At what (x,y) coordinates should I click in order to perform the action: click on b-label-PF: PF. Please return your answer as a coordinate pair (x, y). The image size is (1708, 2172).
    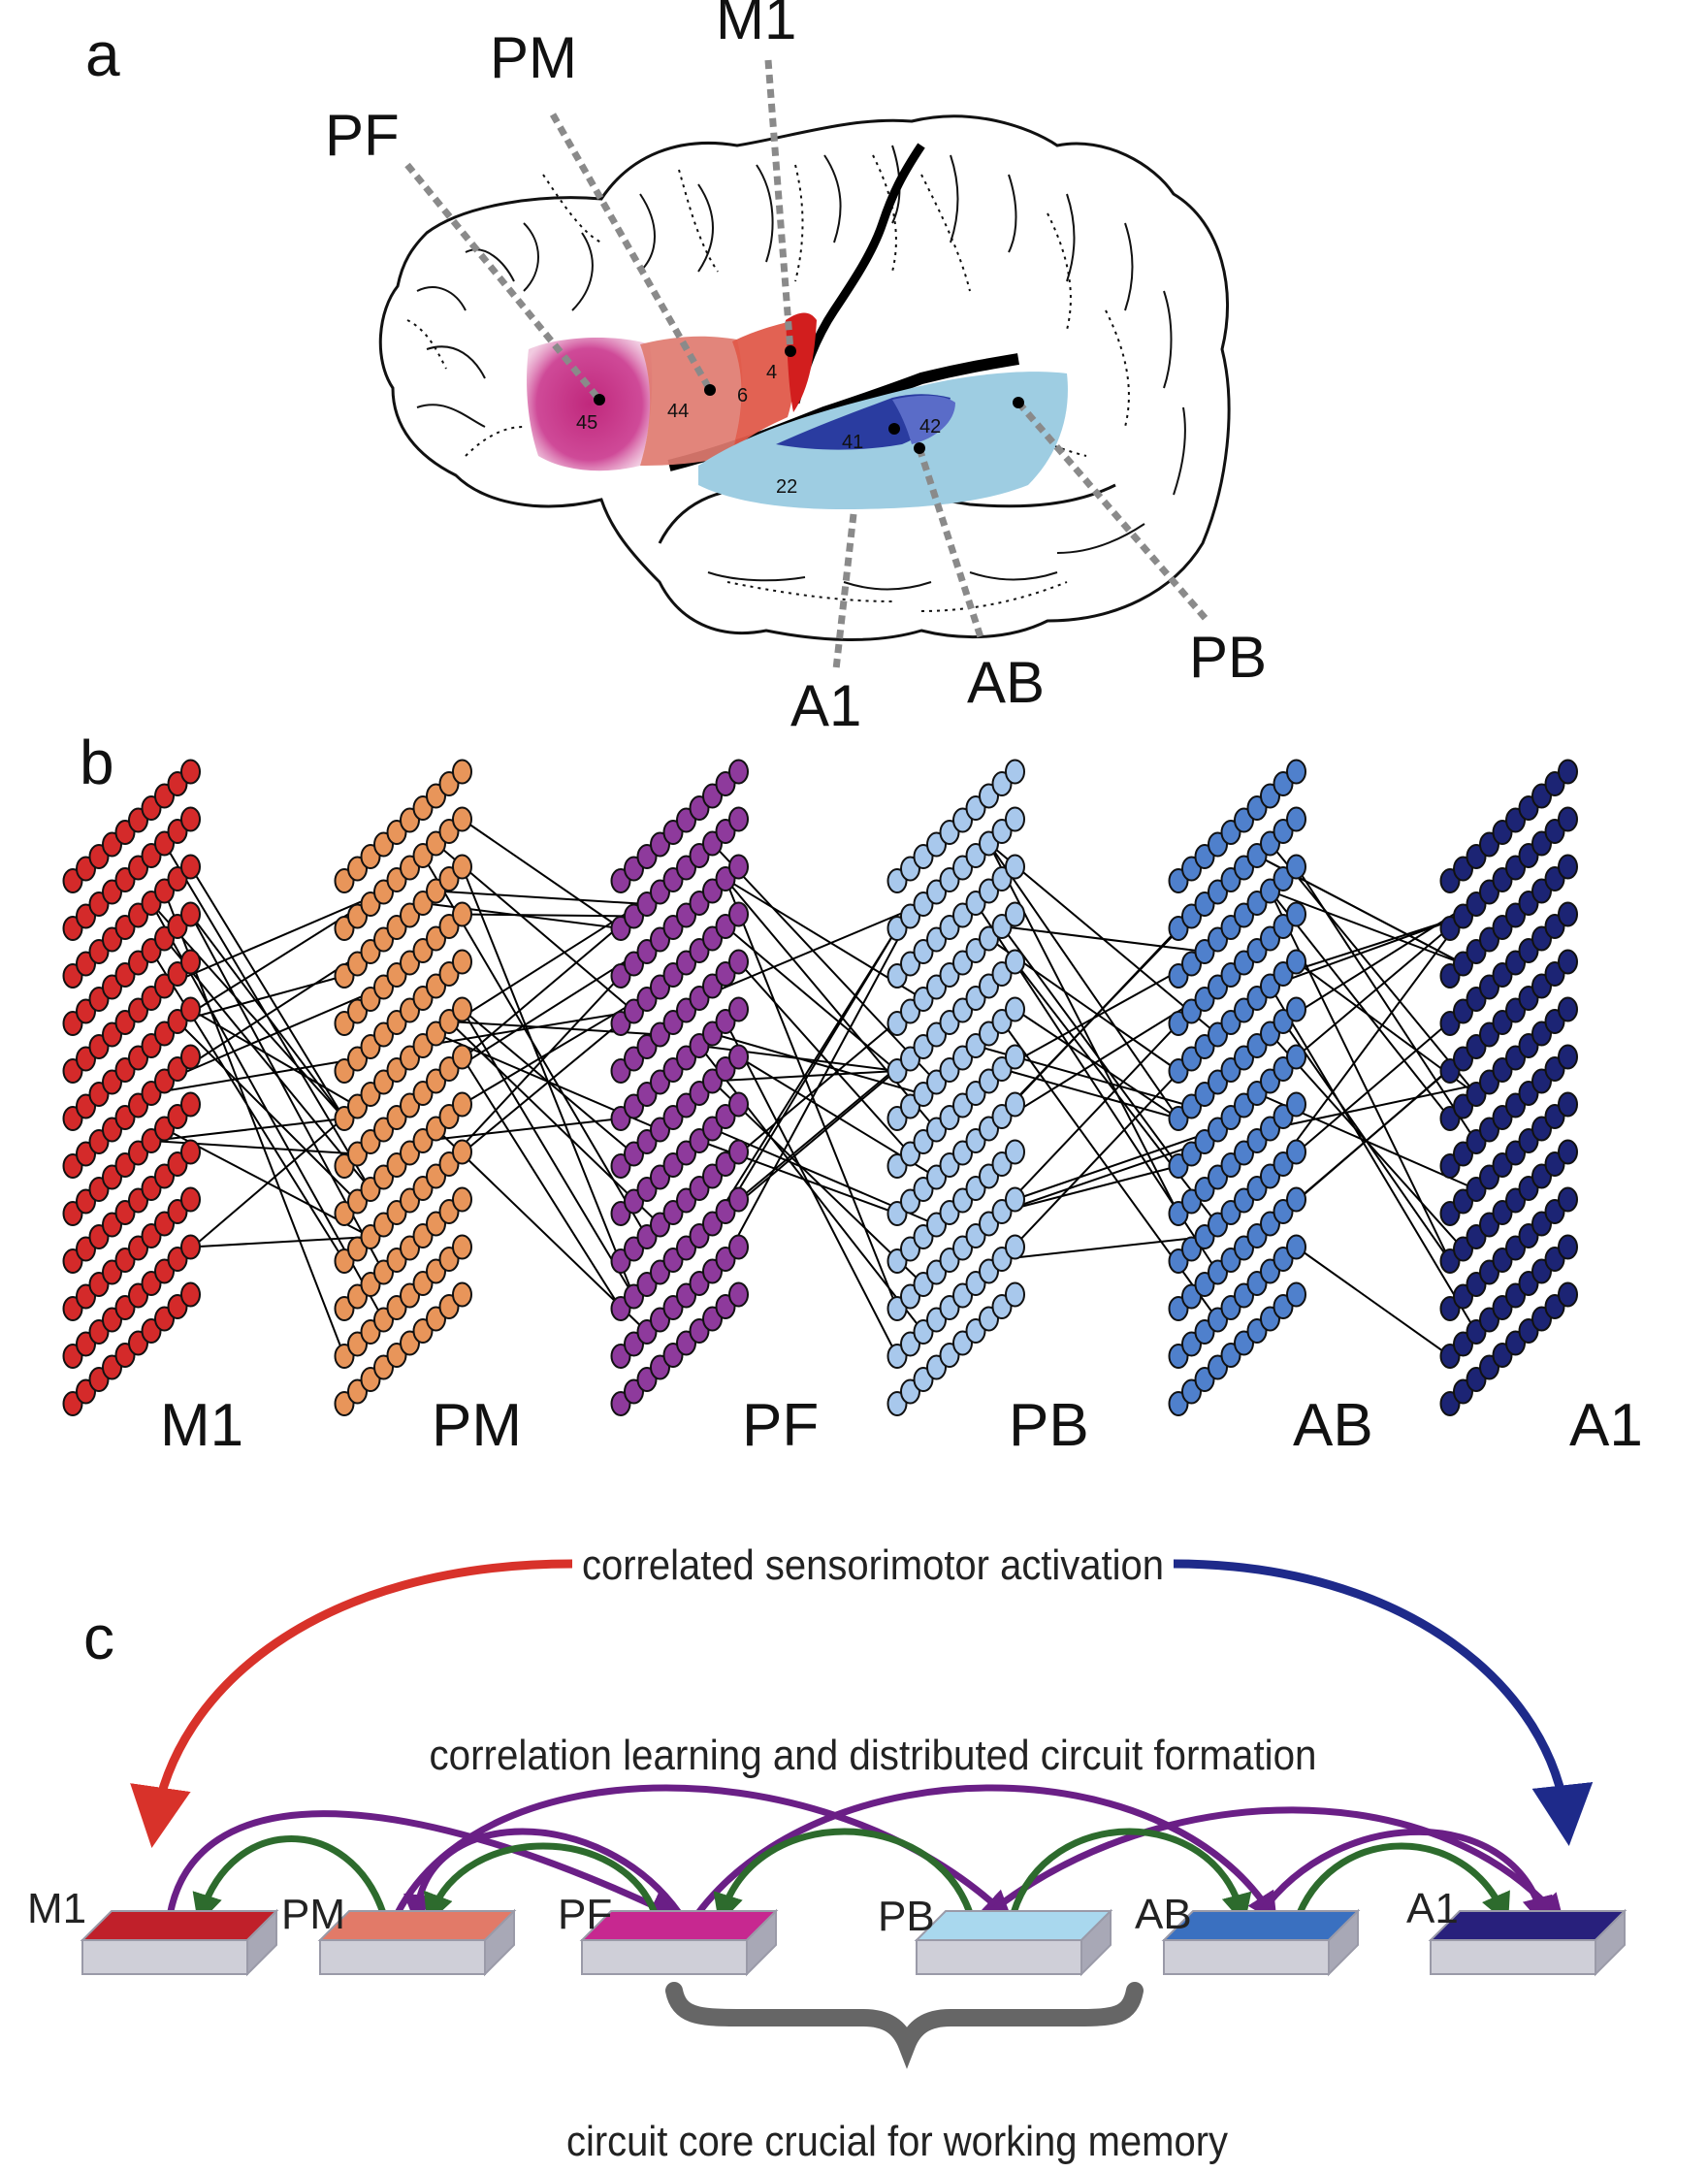
    Looking at the image, I should click on (780, 1425).